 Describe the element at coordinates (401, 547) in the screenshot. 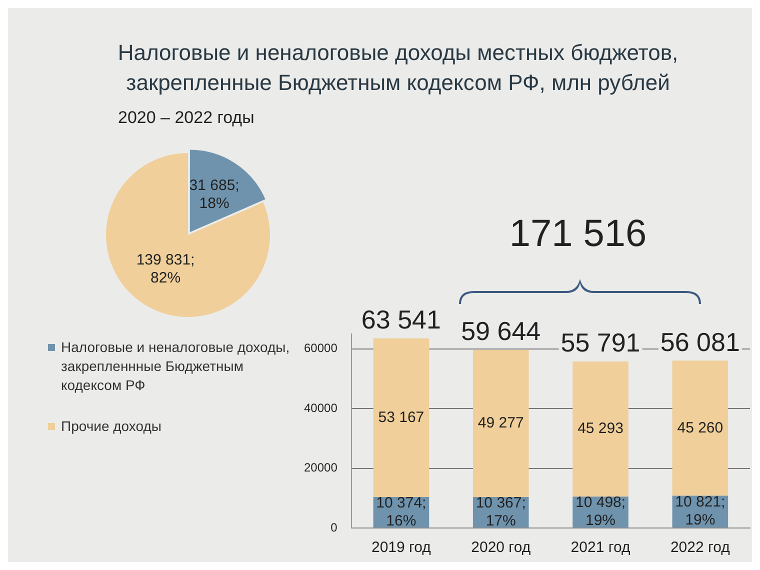

I see `x-tick-label: 2019 год` at that location.